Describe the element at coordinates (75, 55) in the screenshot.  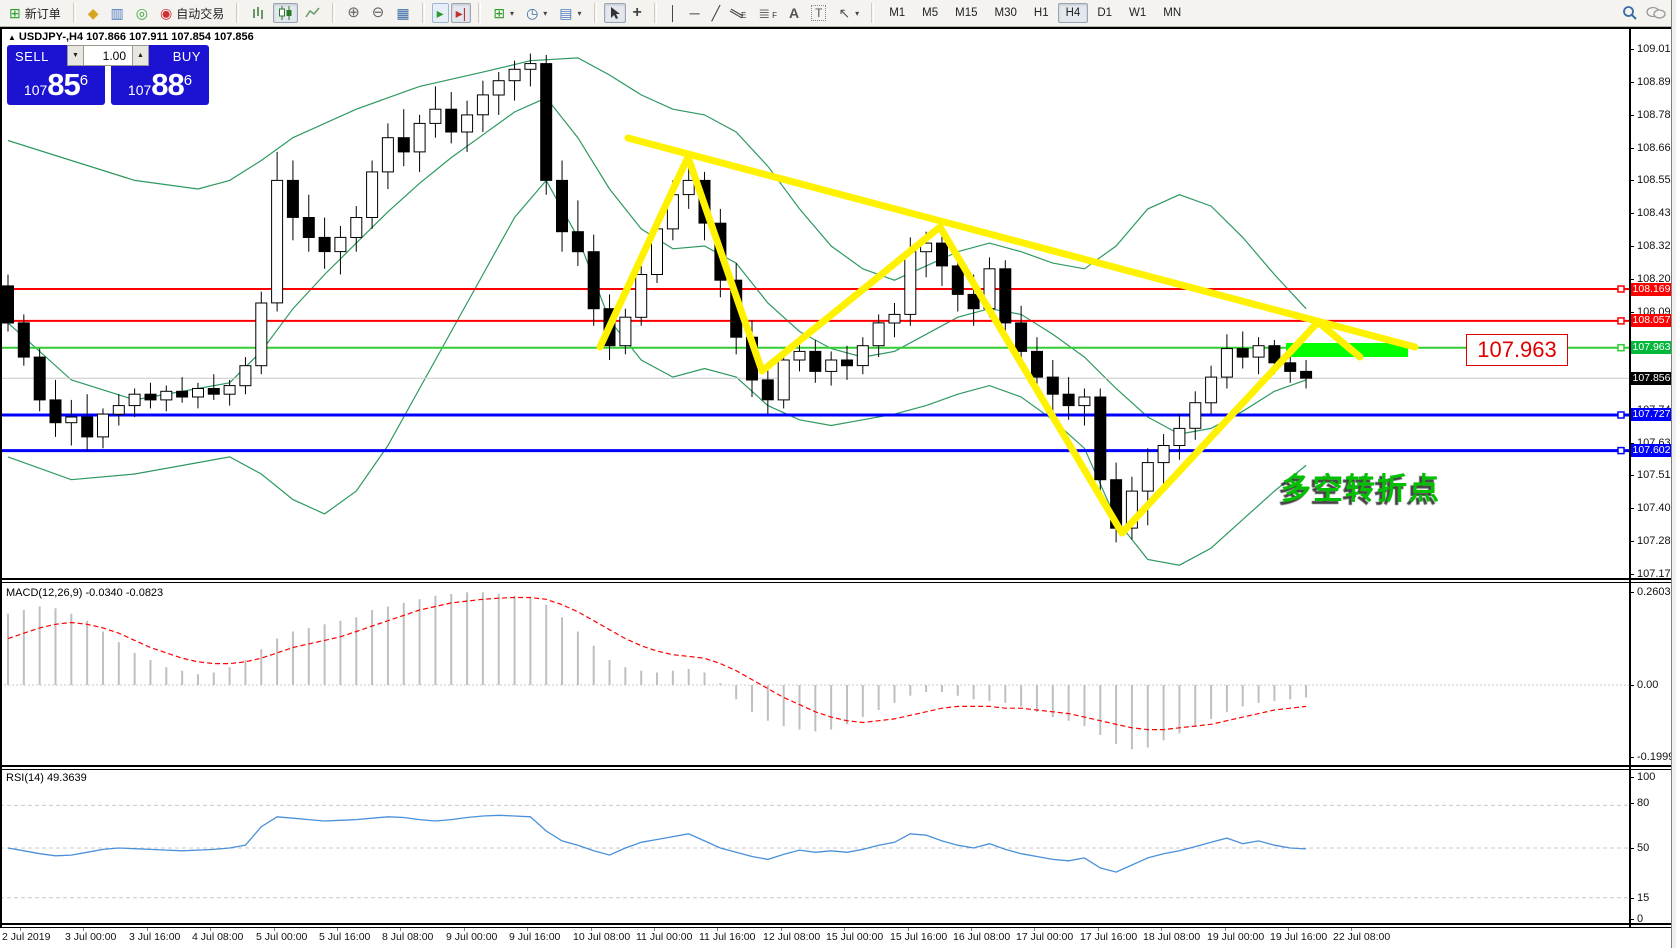
I see `volume-down-button: ▼` at that location.